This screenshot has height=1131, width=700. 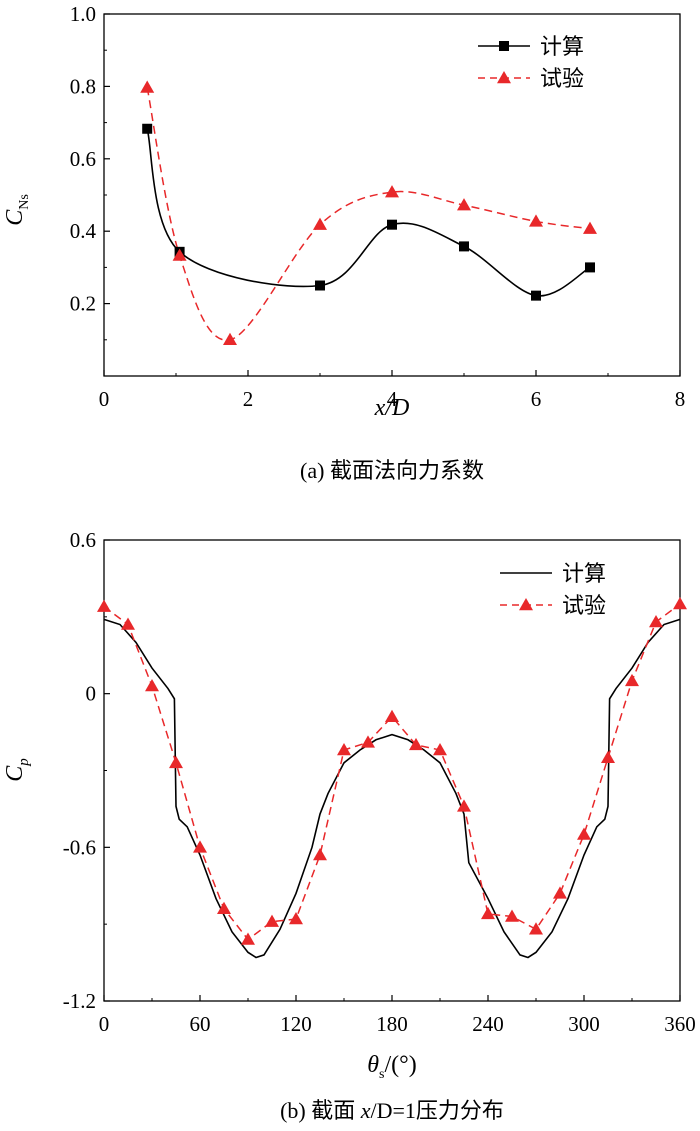 I want to click on caption-b: (b) 截面 x/D=1压力分布, so click(x=392, y=1111).